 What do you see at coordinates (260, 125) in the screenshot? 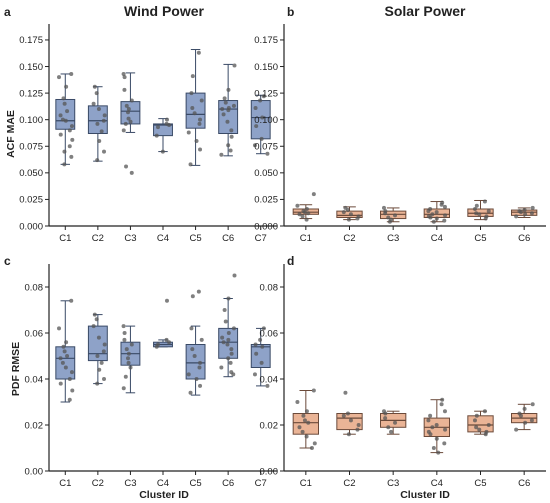
I see `panel-a-box-C7` at bounding box center [260, 125].